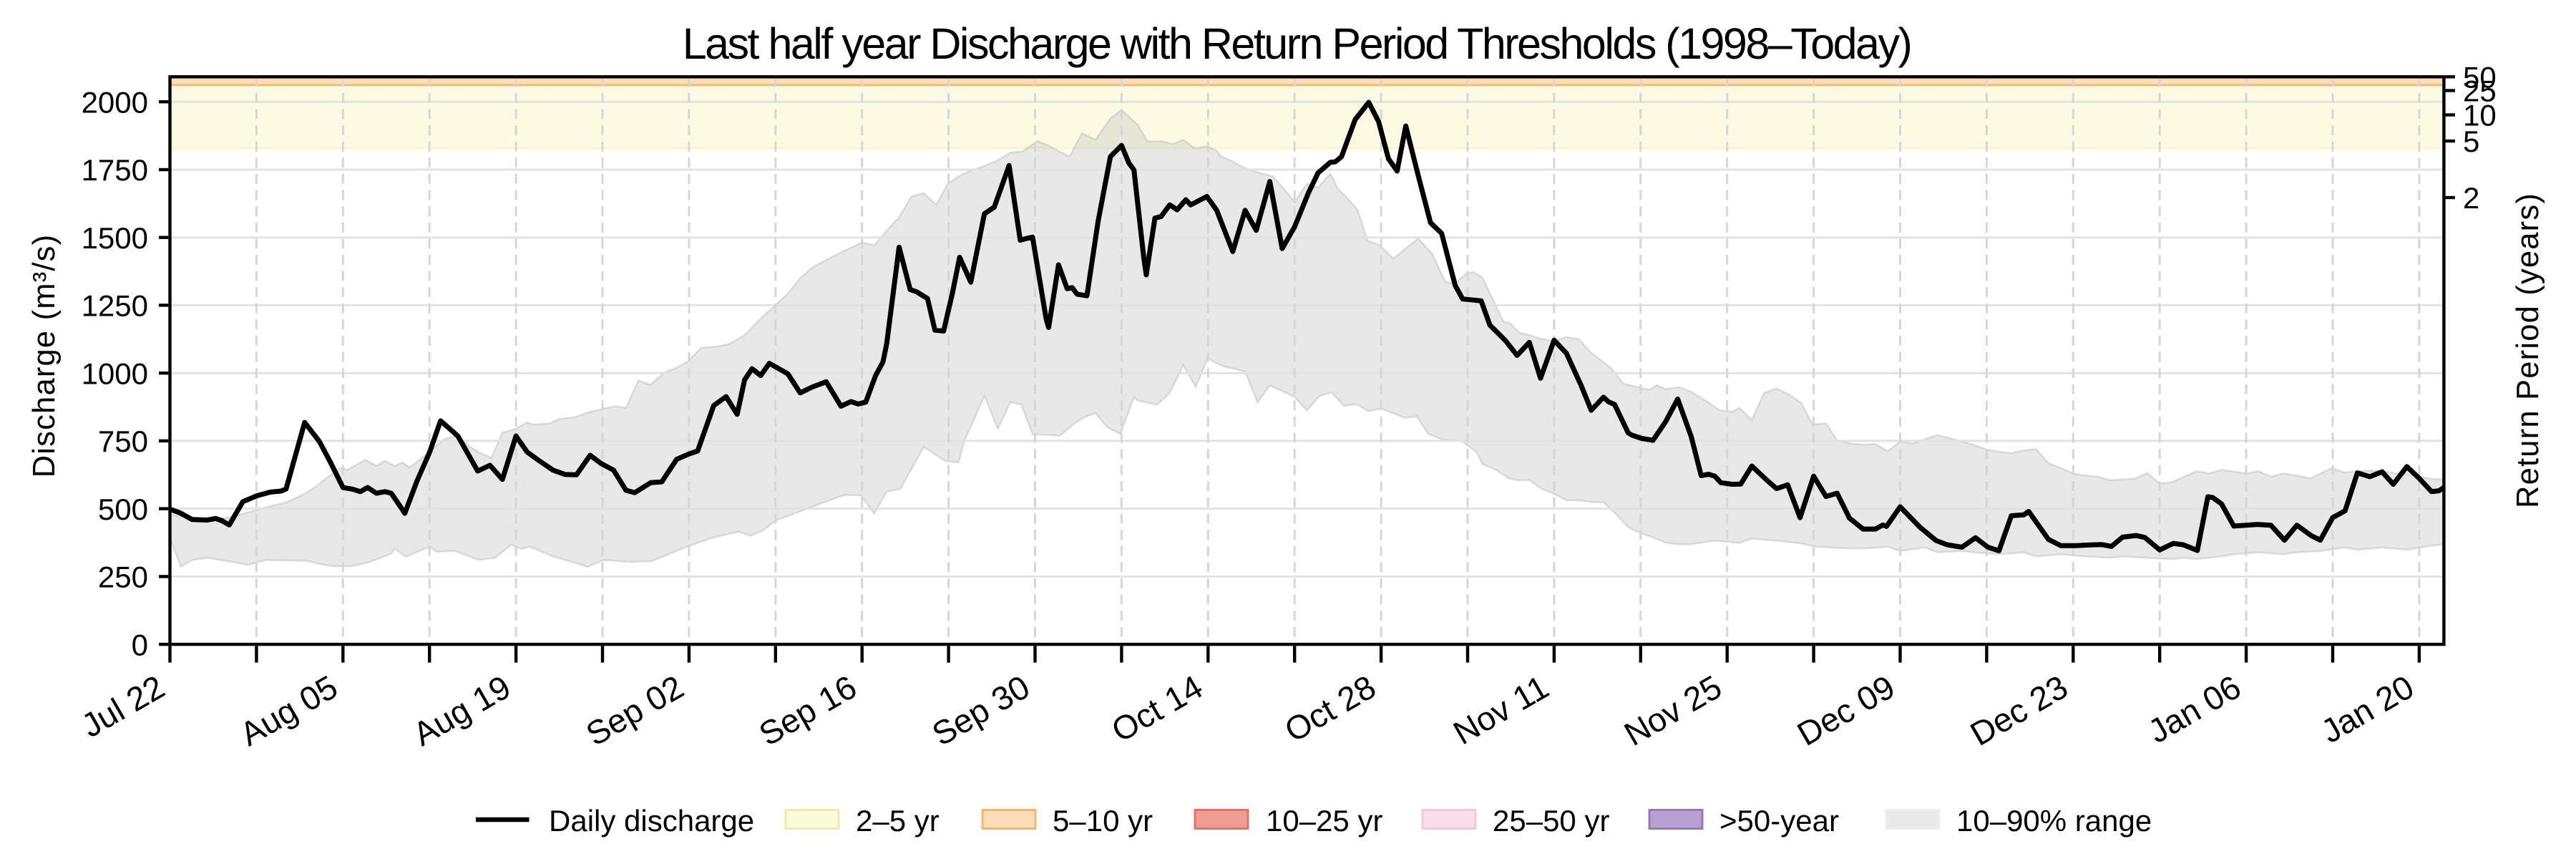  I want to click on svg-text: 2000, so click(115, 102).